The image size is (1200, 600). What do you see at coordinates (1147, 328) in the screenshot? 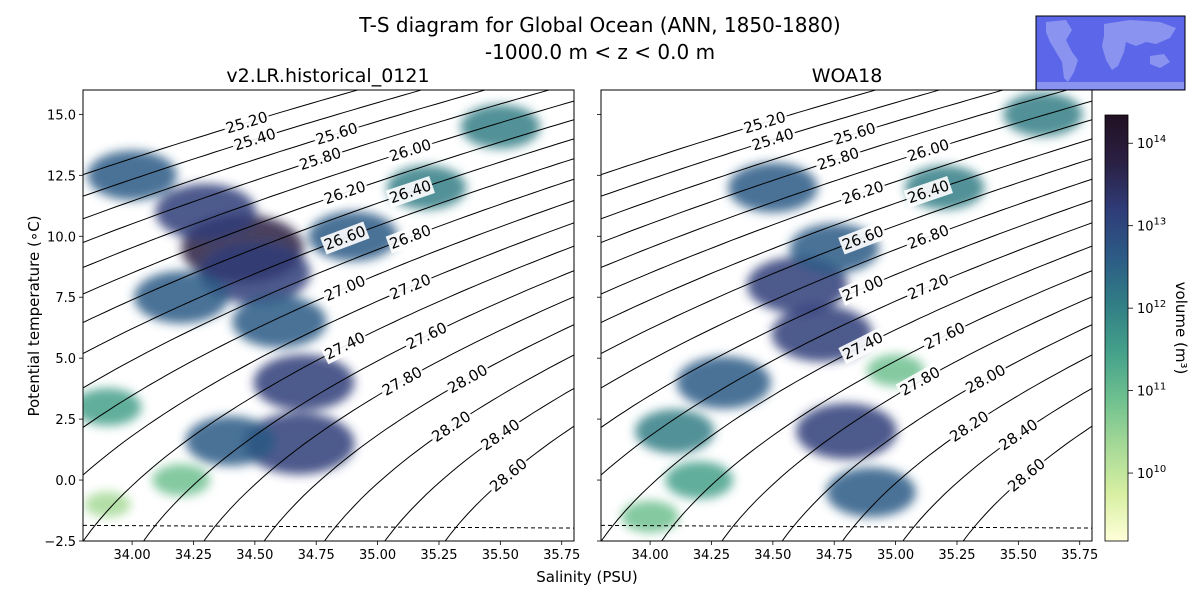
I see `colorbar: volume (m³) 1010 1011 1012 1013 1014` at bounding box center [1147, 328].